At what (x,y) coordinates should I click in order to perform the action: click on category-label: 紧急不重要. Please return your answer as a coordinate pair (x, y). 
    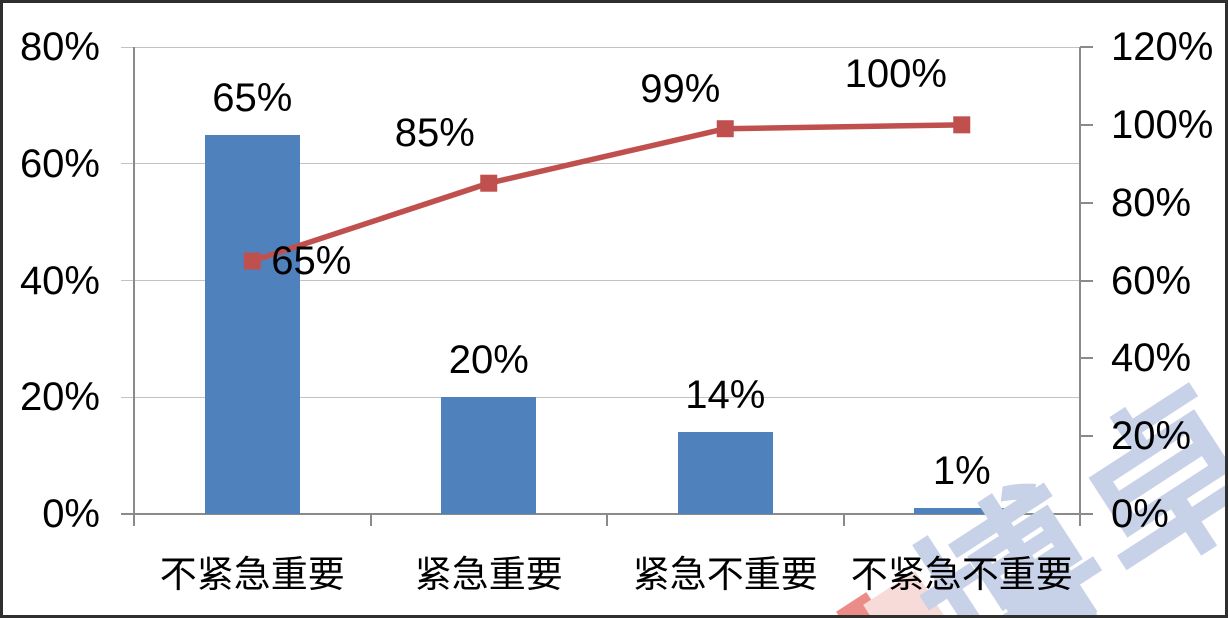
    Looking at the image, I should click on (725, 574).